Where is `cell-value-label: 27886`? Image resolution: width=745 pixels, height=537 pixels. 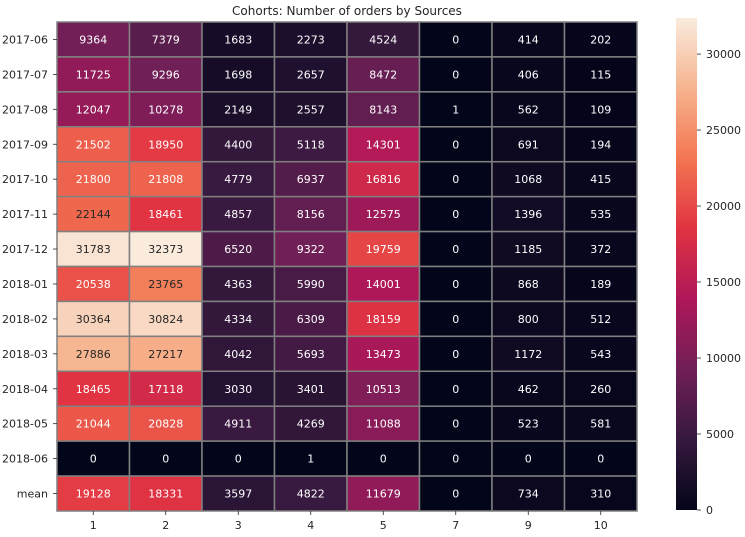 cell-value-label: 27886 is located at coordinates (93, 354).